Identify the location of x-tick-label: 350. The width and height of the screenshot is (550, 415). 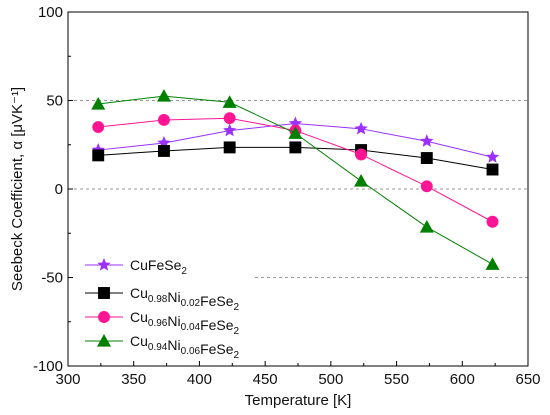
(133, 379).